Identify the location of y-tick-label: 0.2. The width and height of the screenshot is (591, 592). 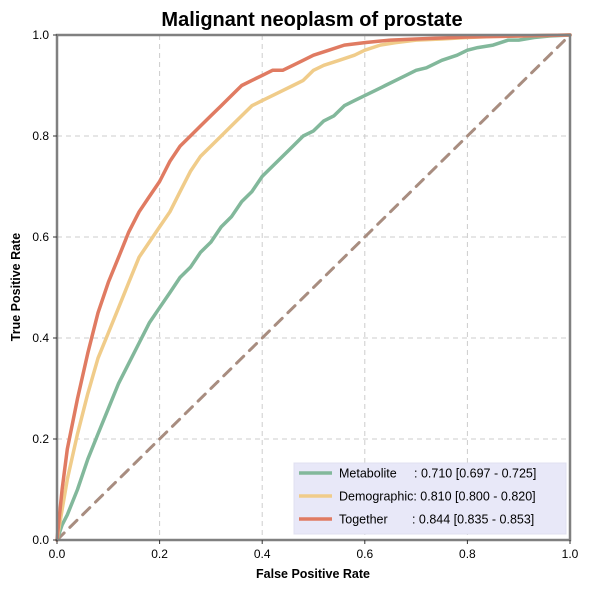
(40, 439).